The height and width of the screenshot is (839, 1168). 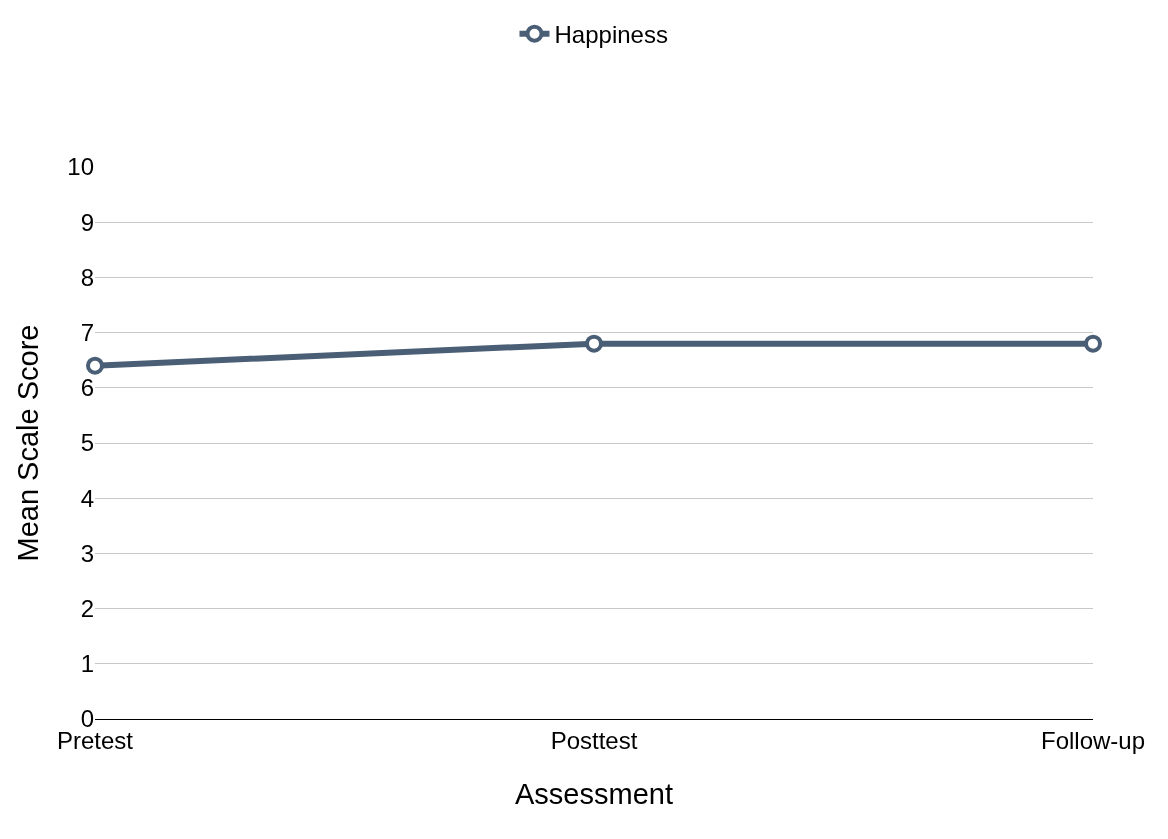 What do you see at coordinates (87, 388) in the screenshot?
I see `y-tick-label: 6` at bounding box center [87, 388].